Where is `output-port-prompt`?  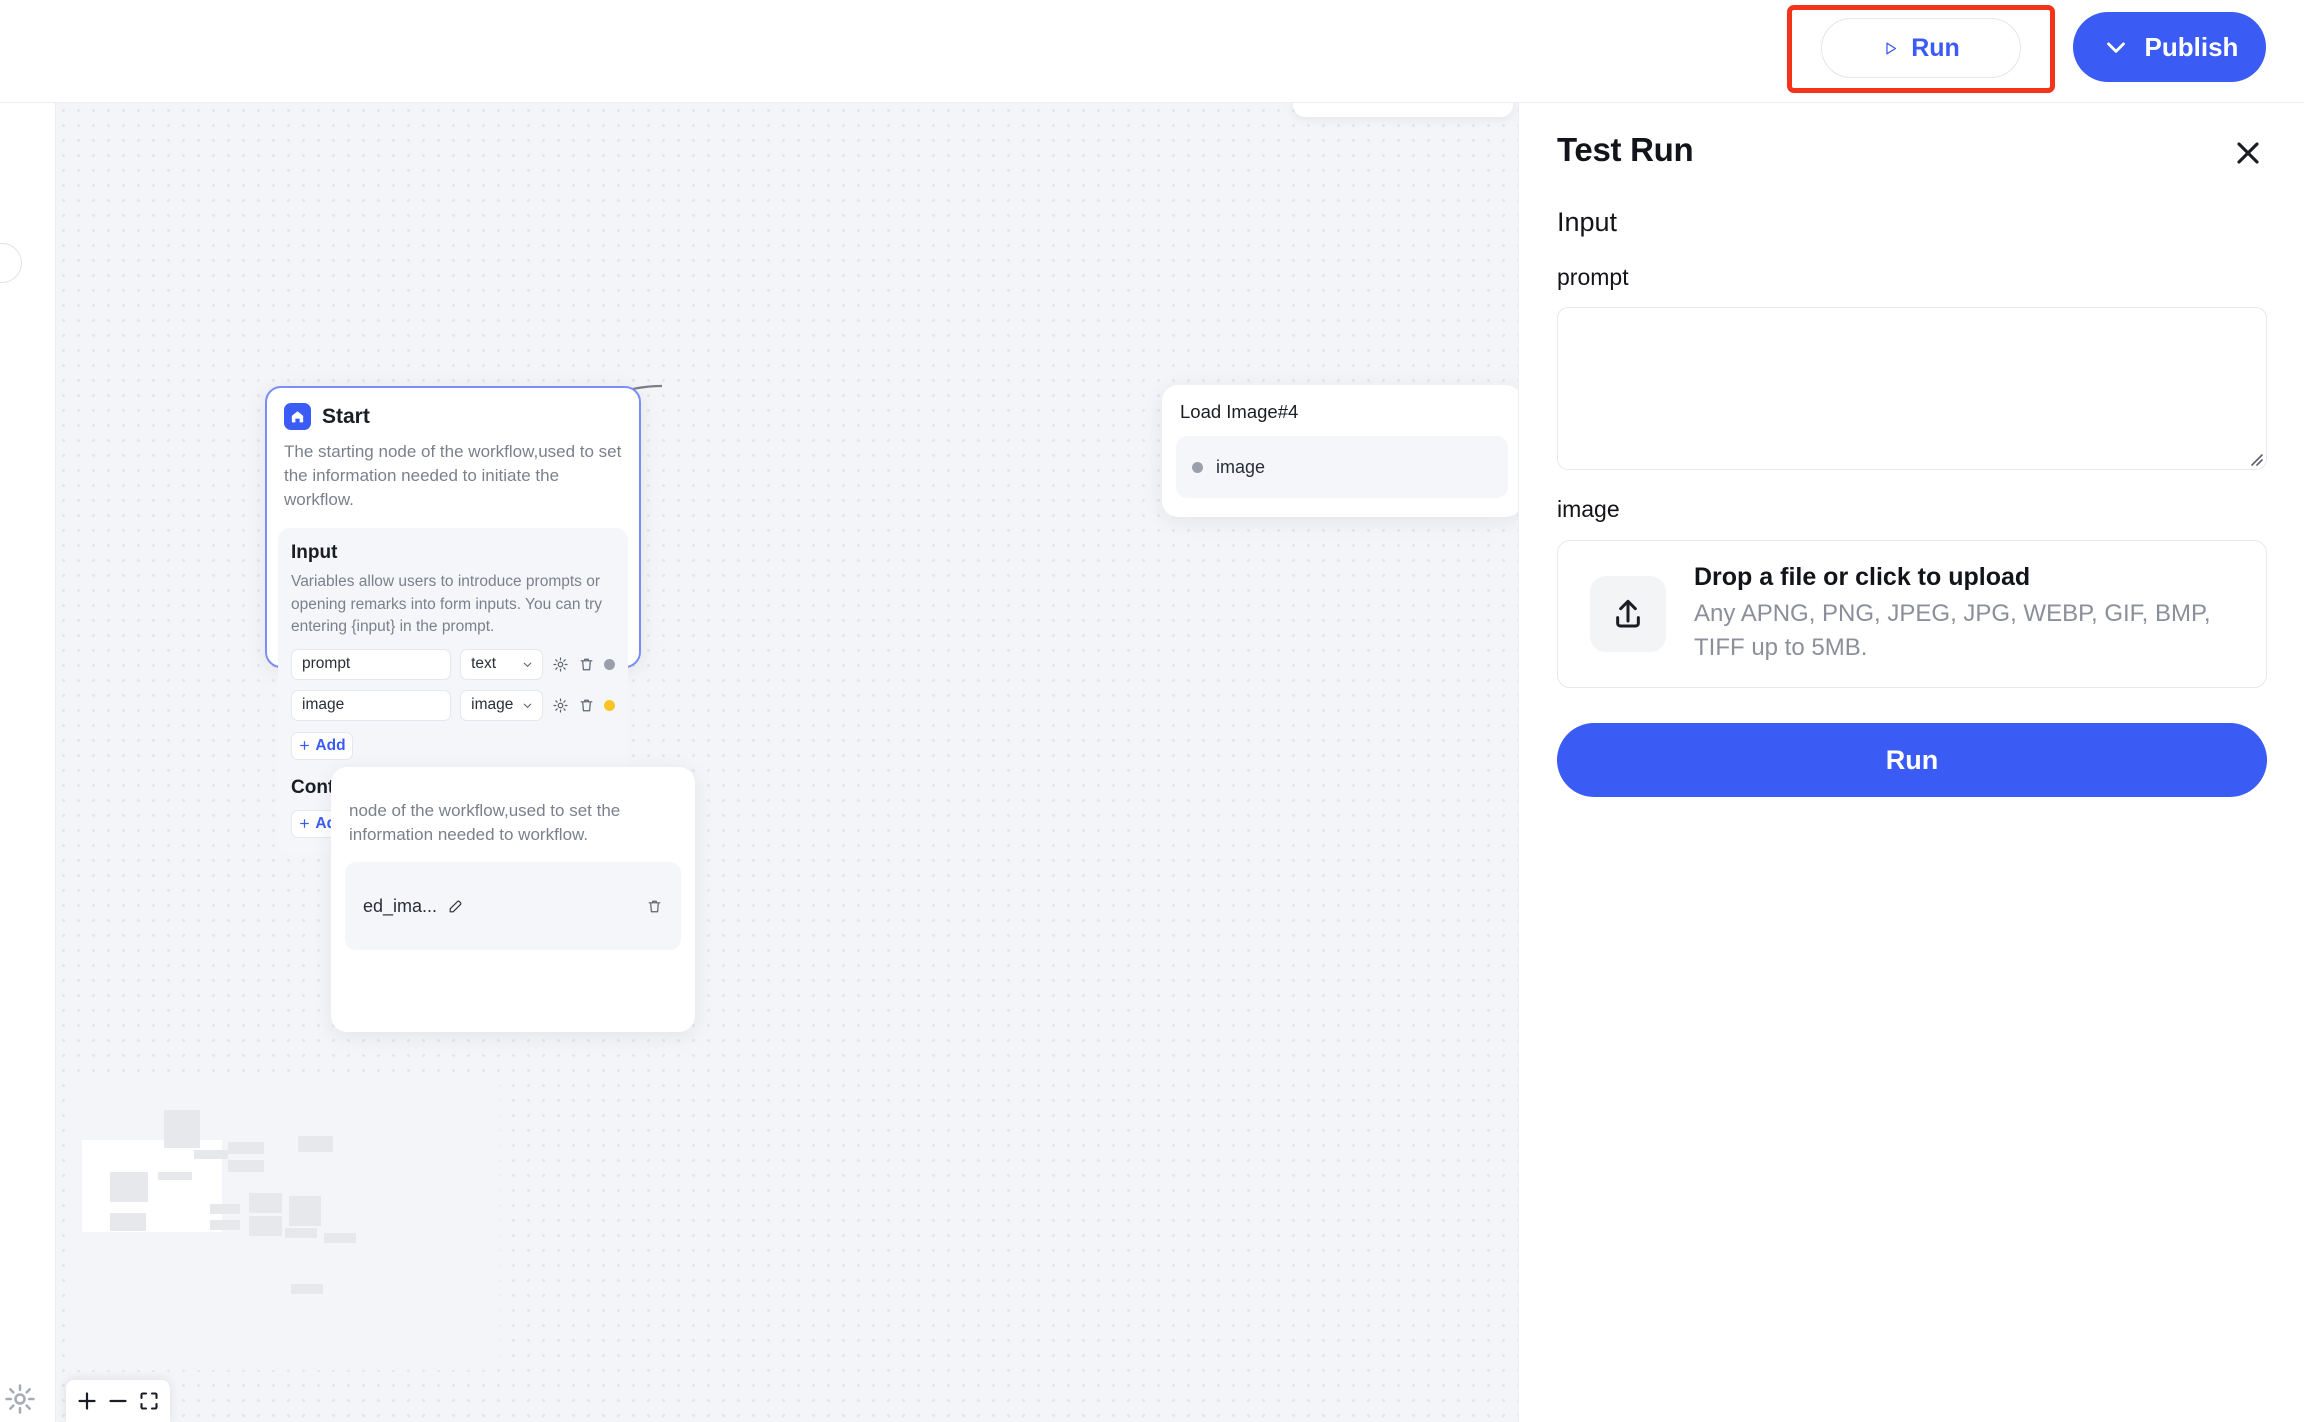 output-port-prompt is located at coordinates (609, 664).